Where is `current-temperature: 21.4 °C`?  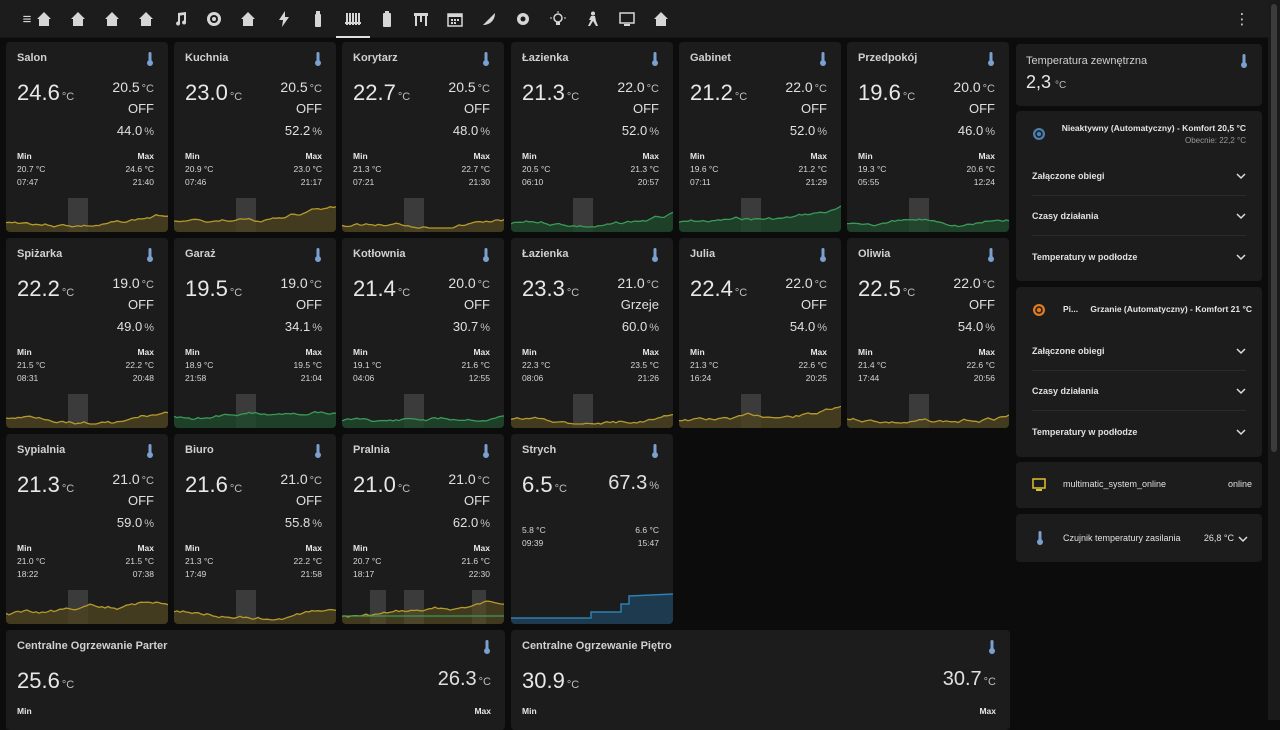 current-temperature: 21.4 °C is located at coordinates (382, 288).